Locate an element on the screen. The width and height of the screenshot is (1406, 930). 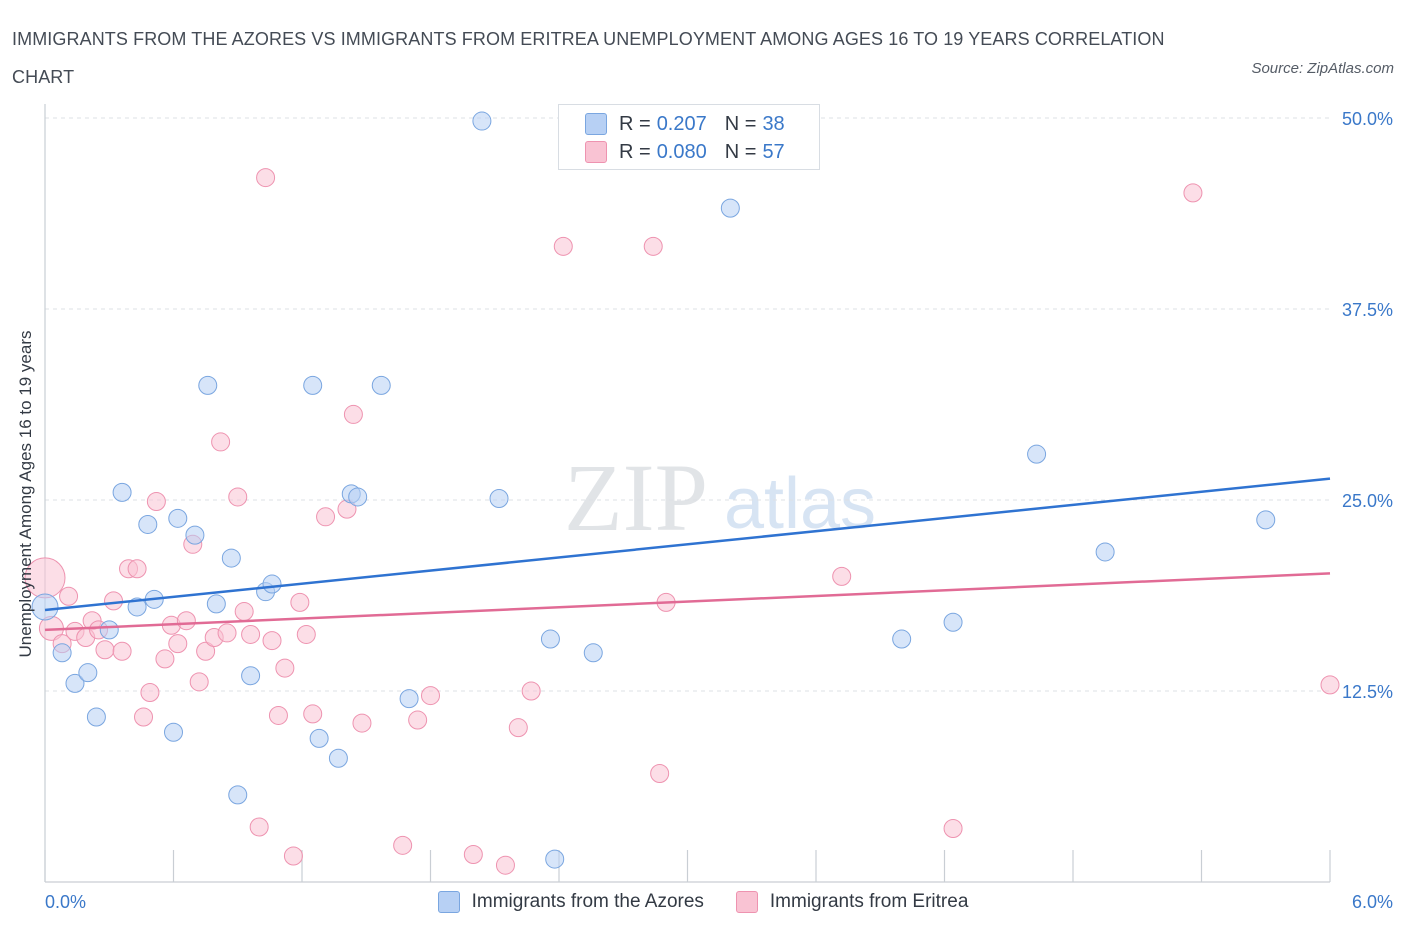
correlation-legend: R = 0.207 N = 38 R = 0.080 N = 57 is located at coordinates (689, 137).